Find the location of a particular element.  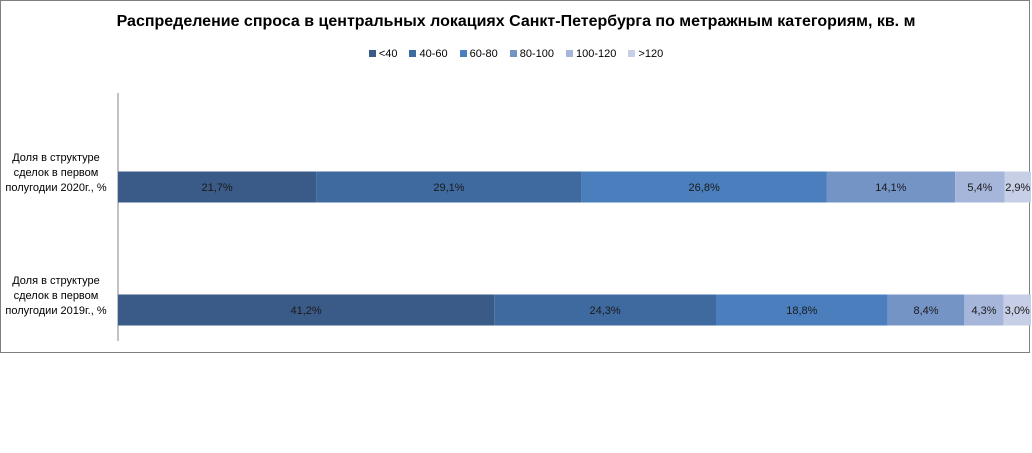

legend-item: 100-120 is located at coordinates (591, 54).